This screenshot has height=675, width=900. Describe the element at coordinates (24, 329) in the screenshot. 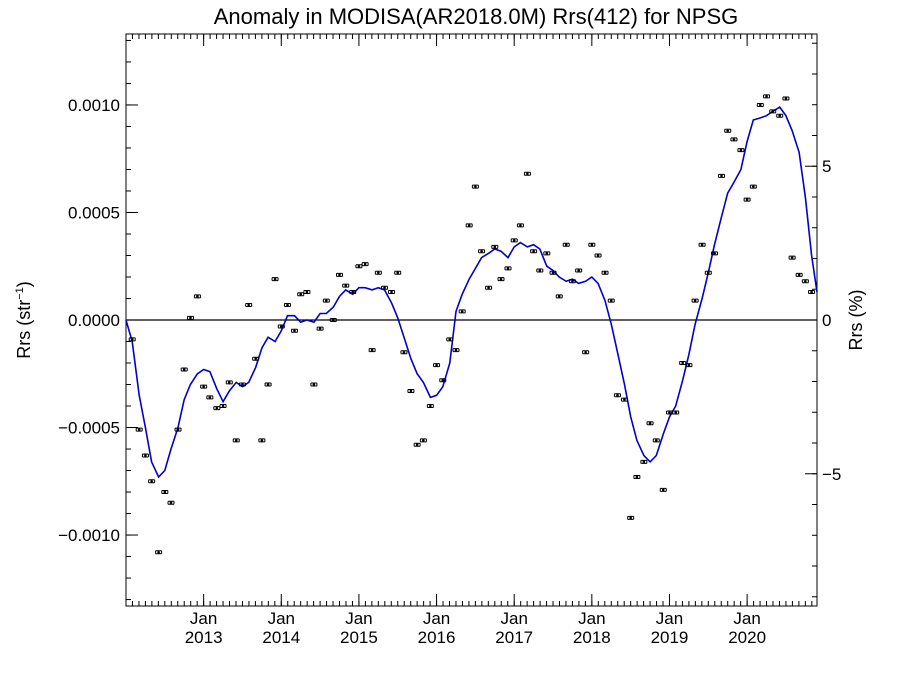

I see `y-axis-label-text: Rrs (str` at that location.